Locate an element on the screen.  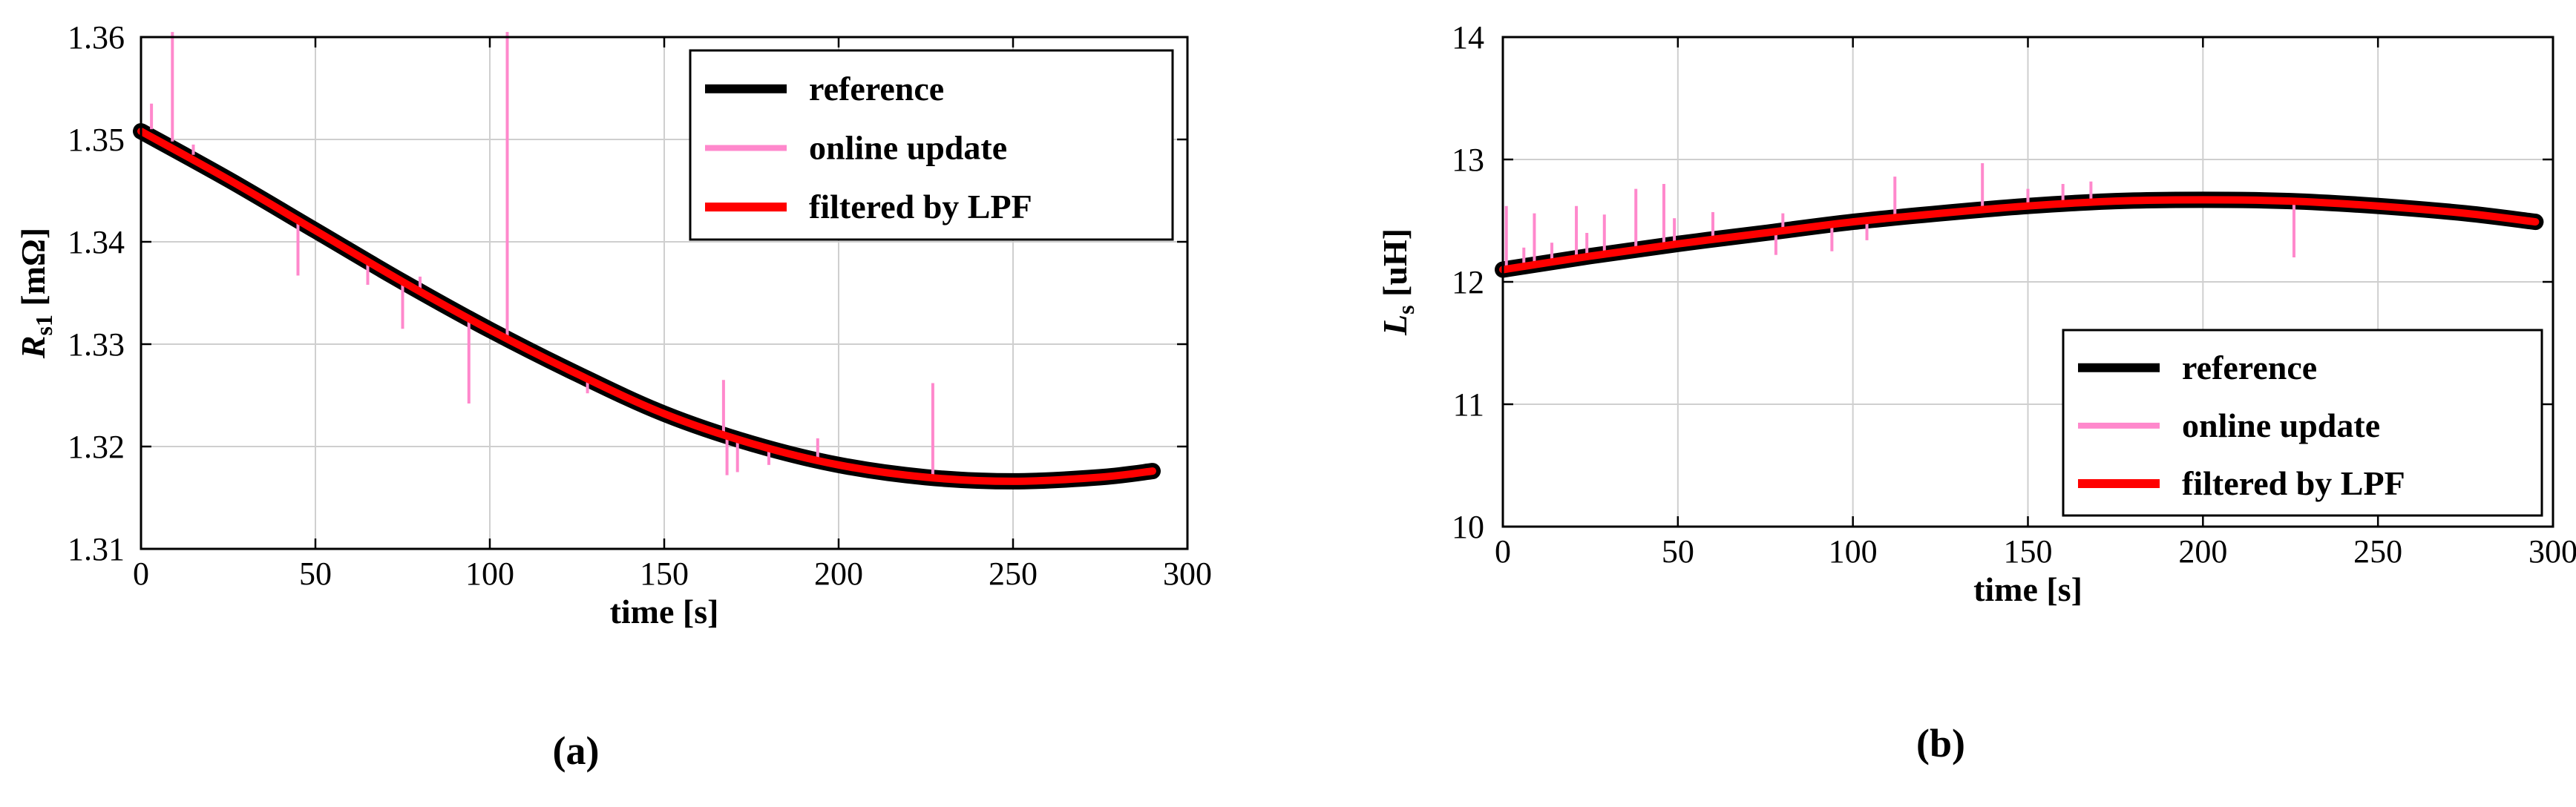
y-axis-label-unit: [mΩ] is located at coordinates (33, 271).